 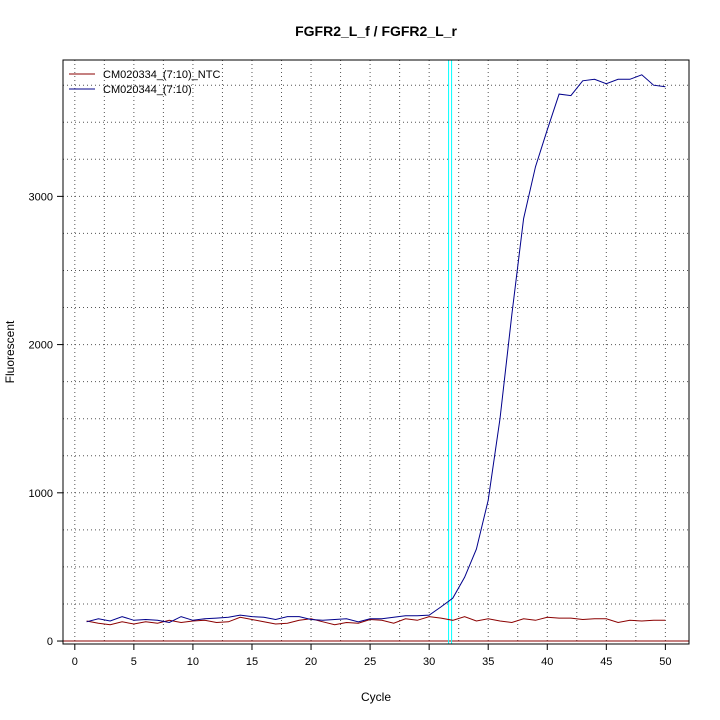 What do you see at coordinates (376, 697) in the screenshot?
I see `x-axis-label: Cycle` at bounding box center [376, 697].